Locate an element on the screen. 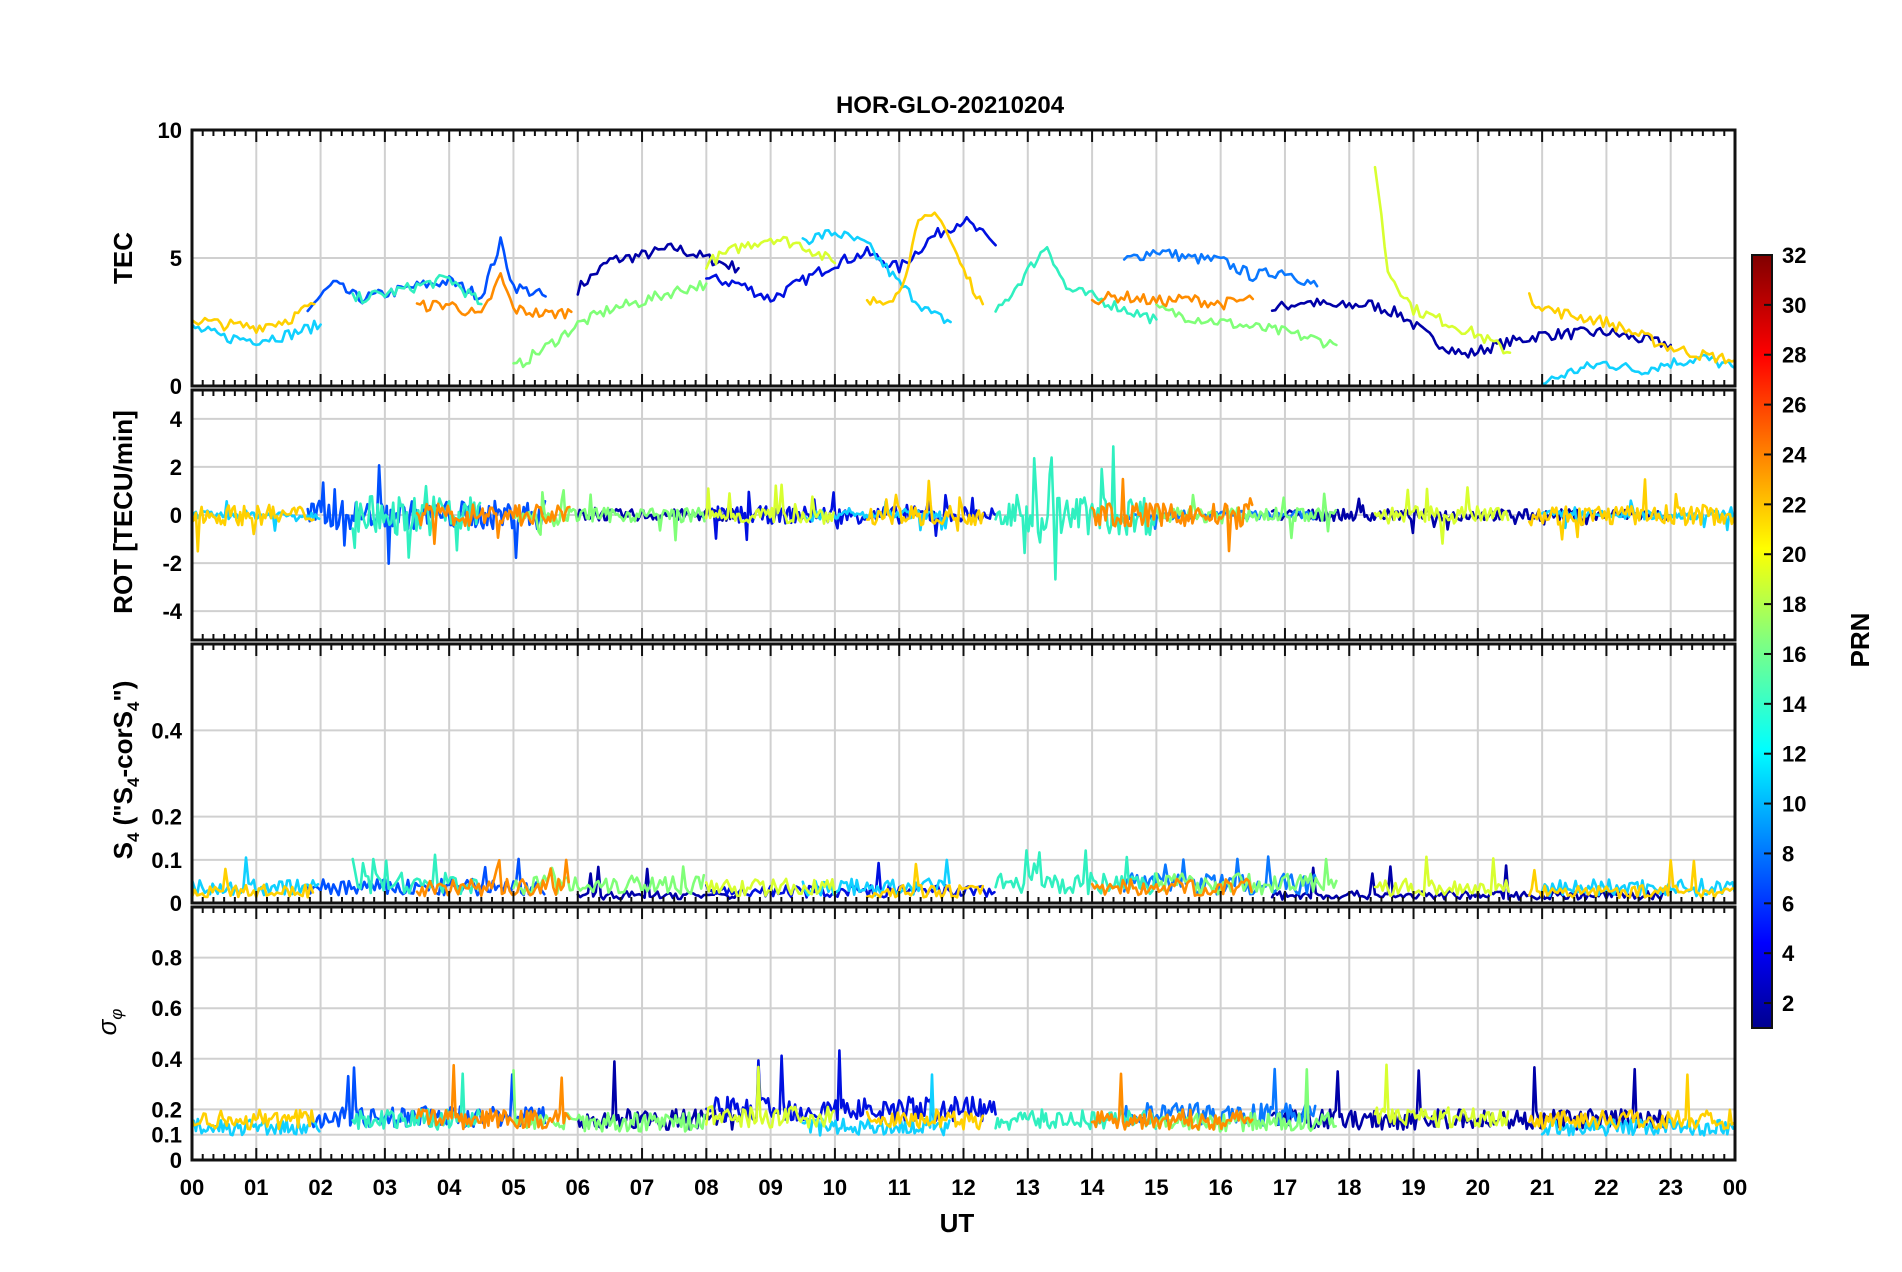  rot-ytick-label: 4 is located at coordinates (176, 419).